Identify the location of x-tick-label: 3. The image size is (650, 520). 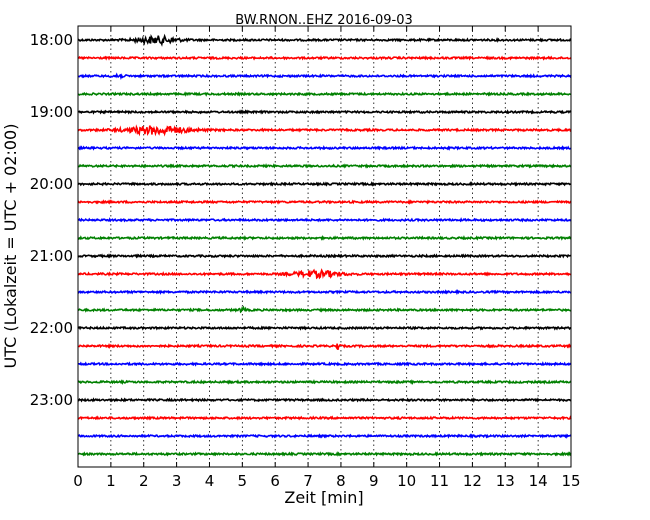
(177, 481).